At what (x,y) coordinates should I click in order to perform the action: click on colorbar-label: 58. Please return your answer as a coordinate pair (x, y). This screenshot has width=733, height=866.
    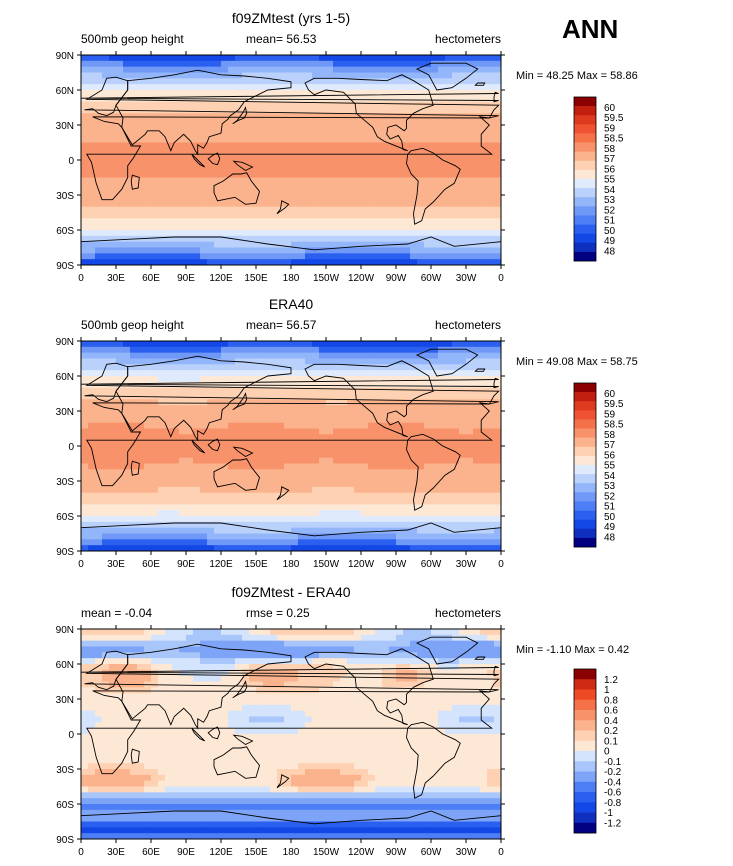
    Looking at the image, I should click on (610, 149).